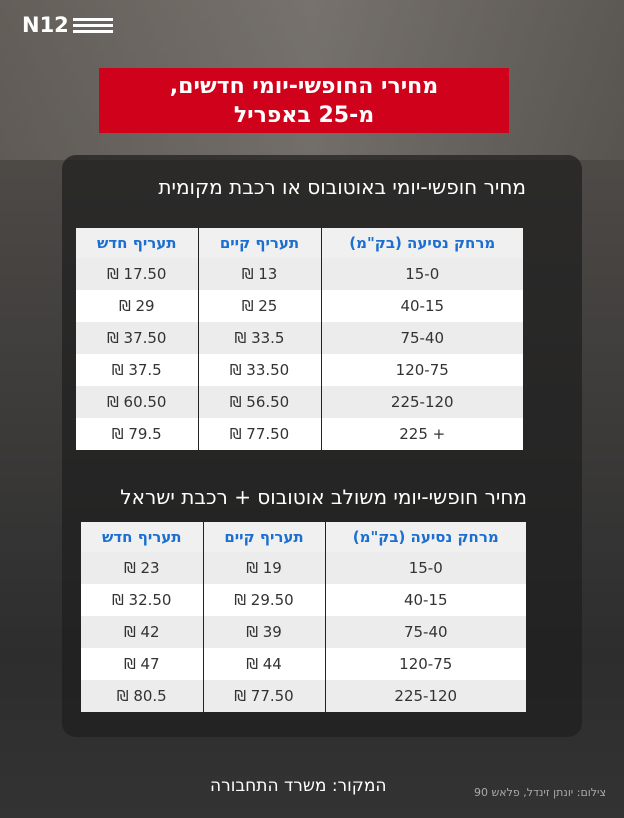  What do you see at coordinates (142, 664) in the screenshot?
I see `table-cell: 47 ₪` at bounding box center [142, 664].